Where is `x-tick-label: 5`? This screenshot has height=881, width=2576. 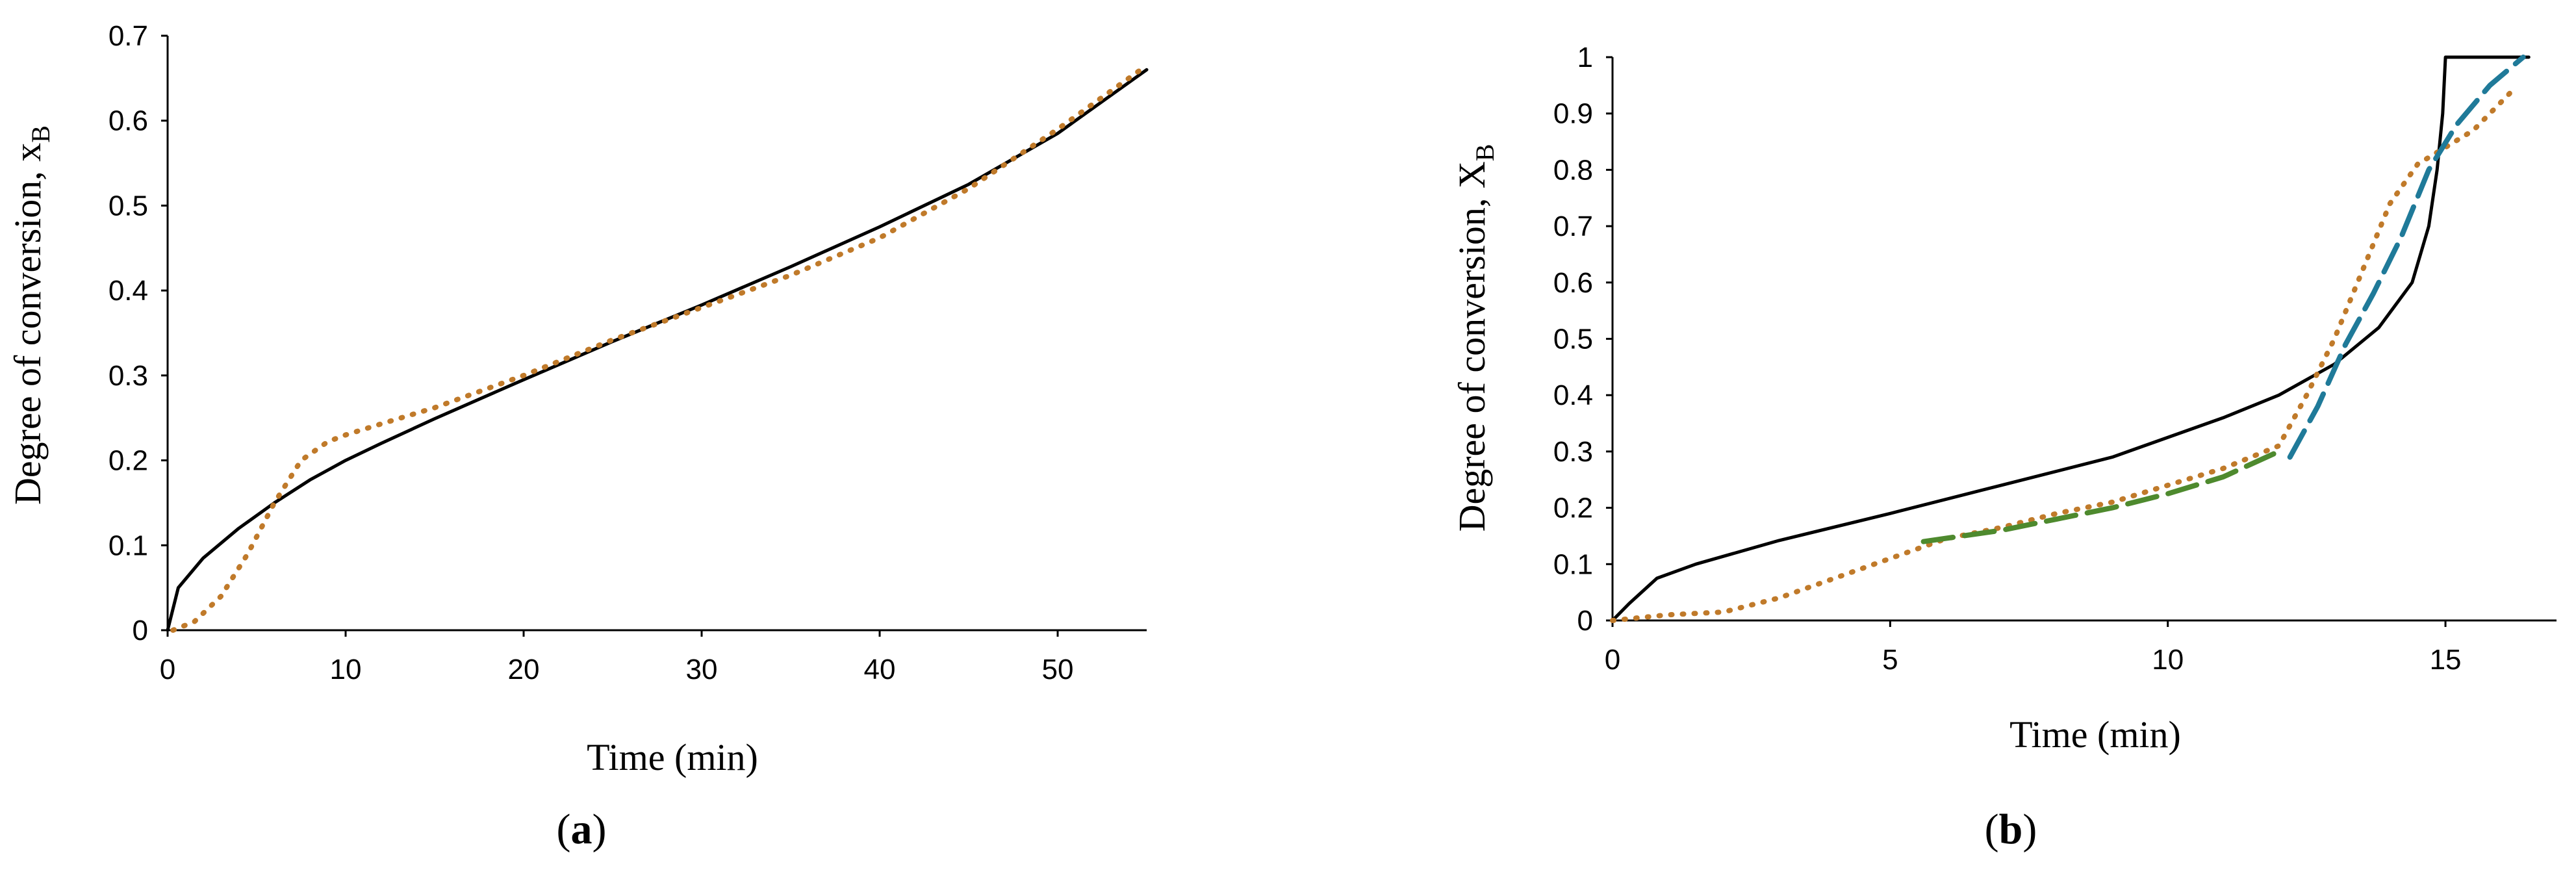 x-tick-label: 5 is located at coordinates (1890, 660).